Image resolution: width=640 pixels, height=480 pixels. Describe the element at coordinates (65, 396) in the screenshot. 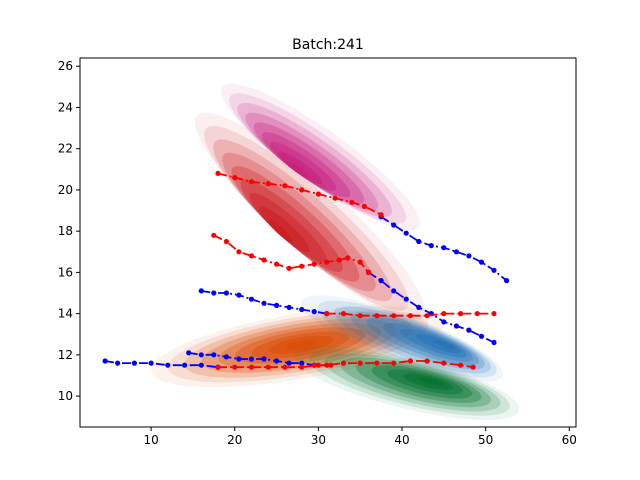

I see `y-tick-label: 10` at that location.